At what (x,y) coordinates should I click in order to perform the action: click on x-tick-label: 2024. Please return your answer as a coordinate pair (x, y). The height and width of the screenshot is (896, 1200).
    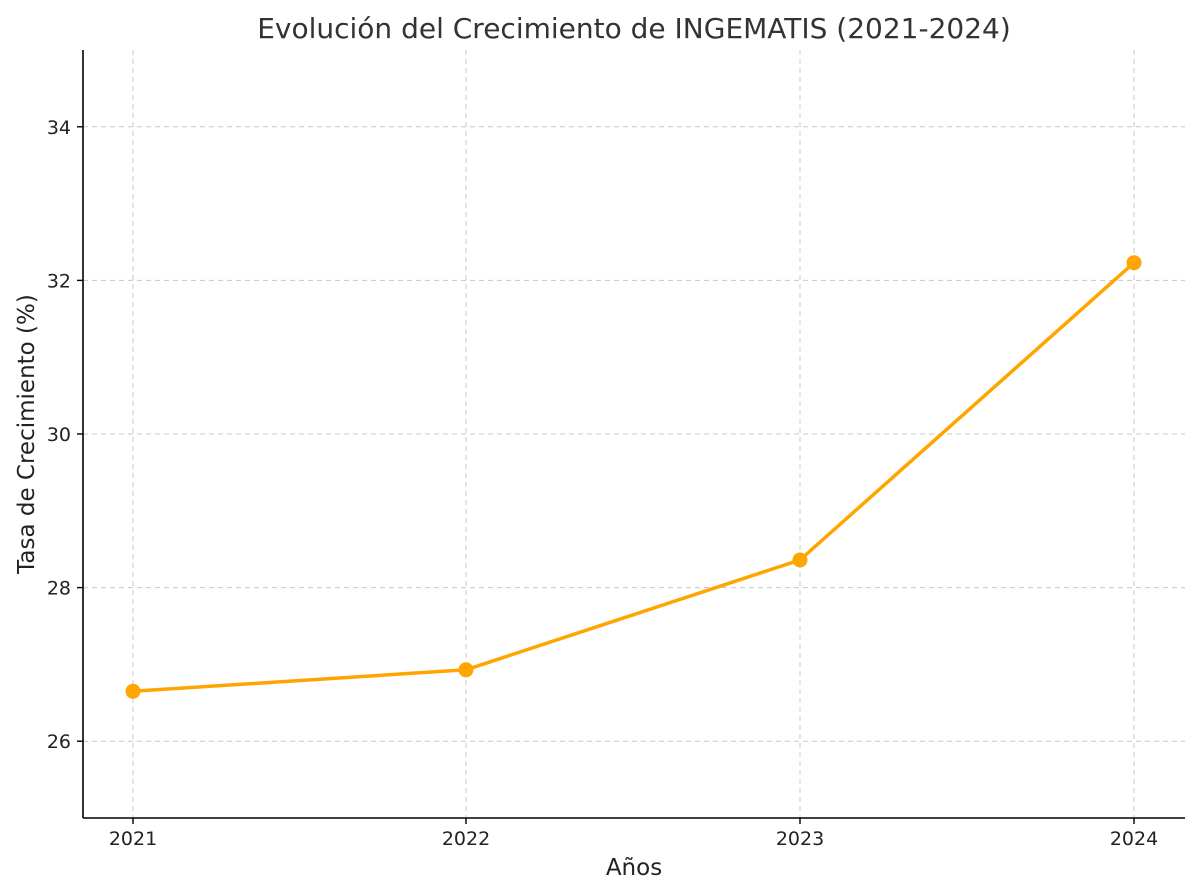
    Looking at the image, I should click on (1134, 839).